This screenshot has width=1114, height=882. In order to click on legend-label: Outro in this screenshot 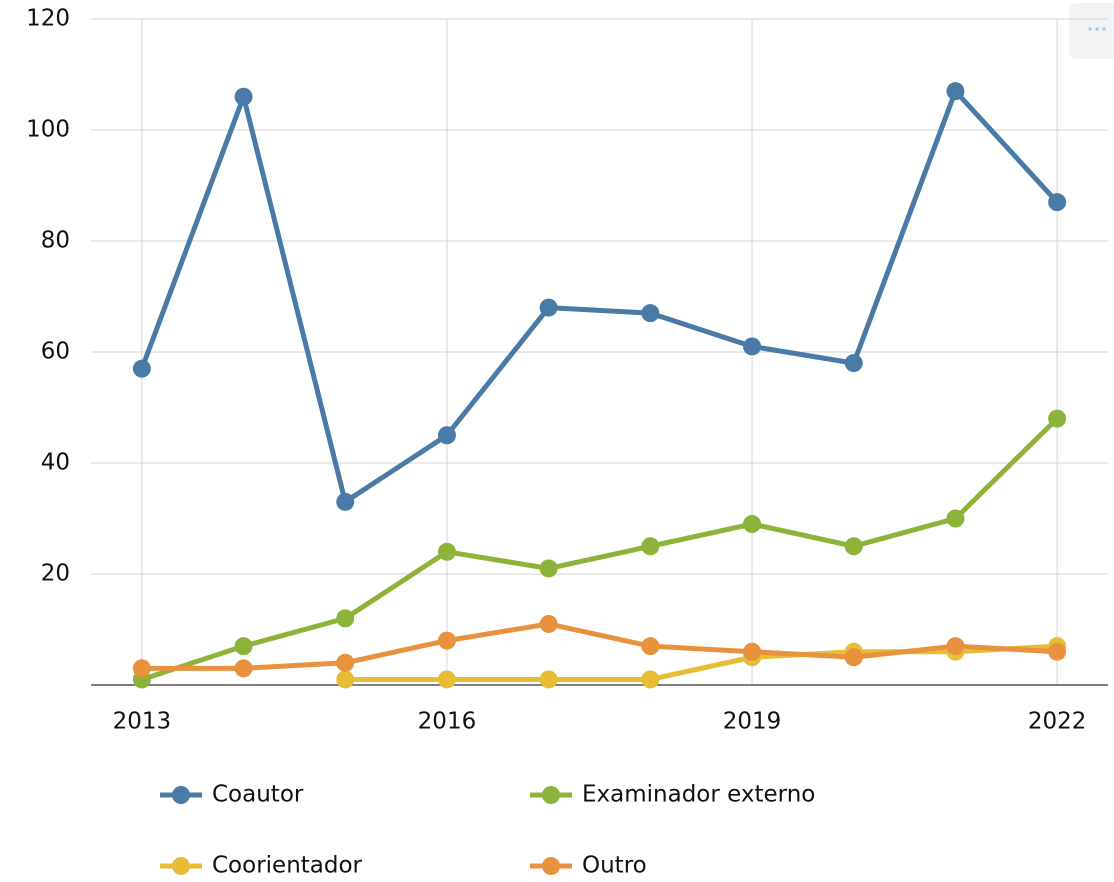, I will do `click(614, 866)`.